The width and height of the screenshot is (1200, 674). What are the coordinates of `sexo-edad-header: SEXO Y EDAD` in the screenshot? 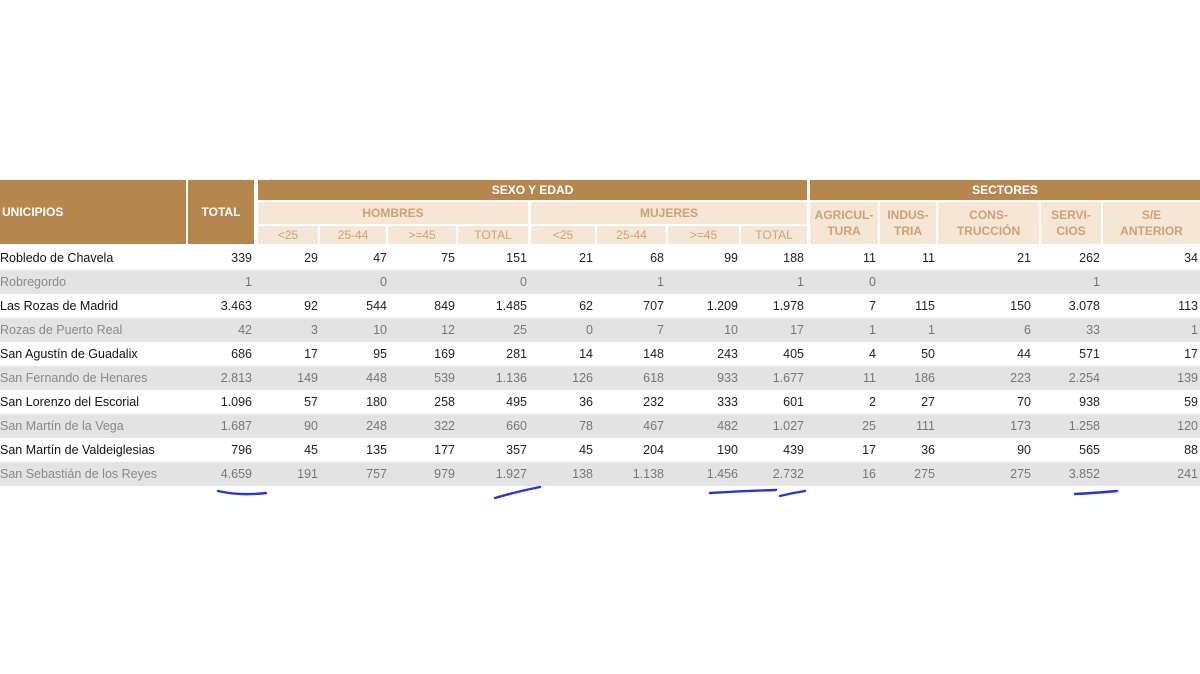 It's located at (532, 190).